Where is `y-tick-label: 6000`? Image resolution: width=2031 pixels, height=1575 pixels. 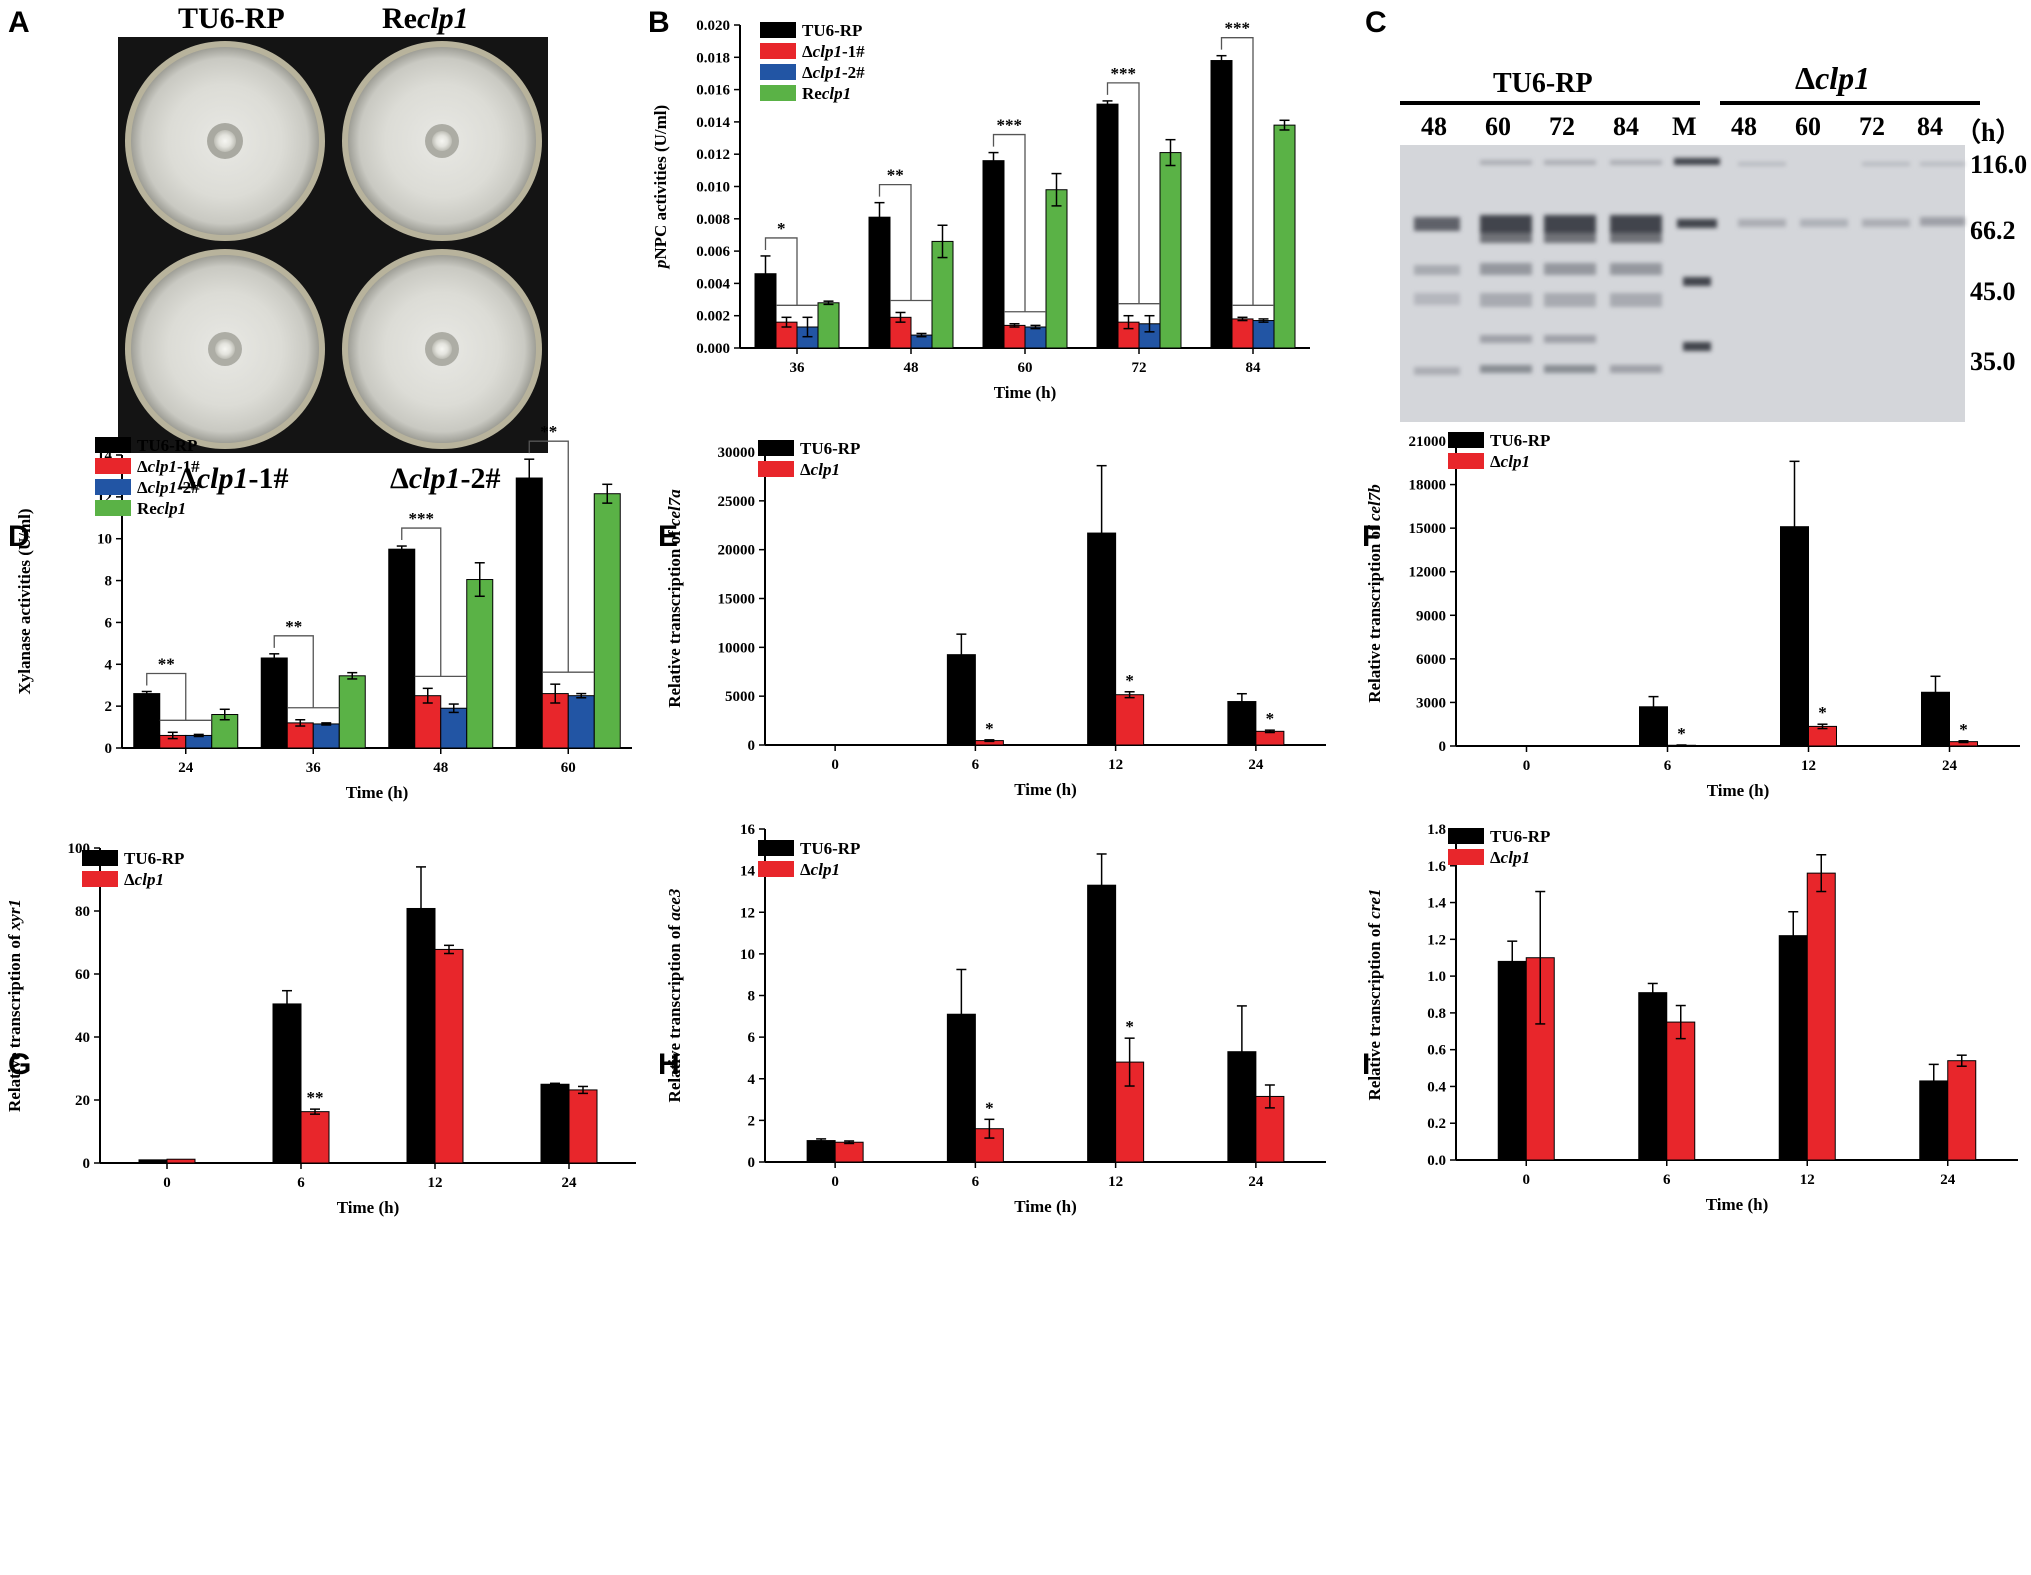 y-tick-label: 6000 is located at coordinates (1431, 660).